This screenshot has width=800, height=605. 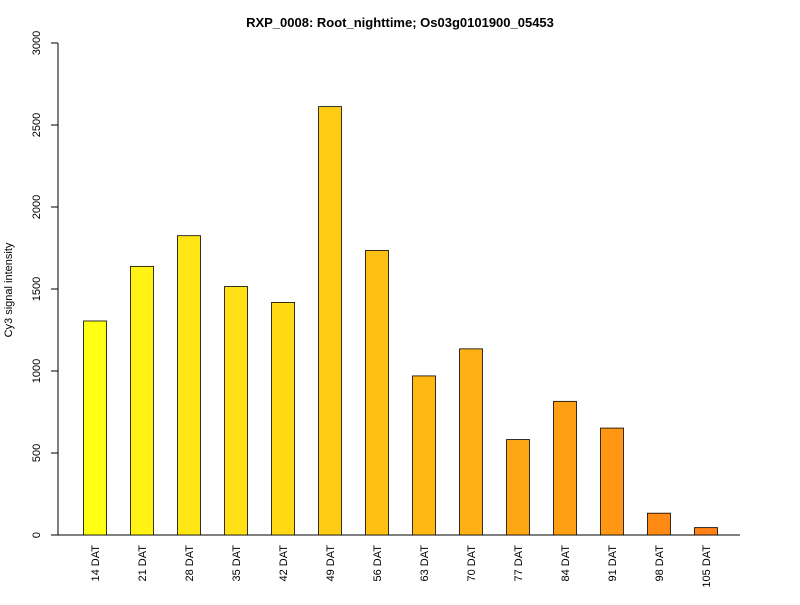 What do you see at coordinates (237, 563) in the screenshot?
I see `x-tick-label: 35 DAT` at bounding box center [237, 563].